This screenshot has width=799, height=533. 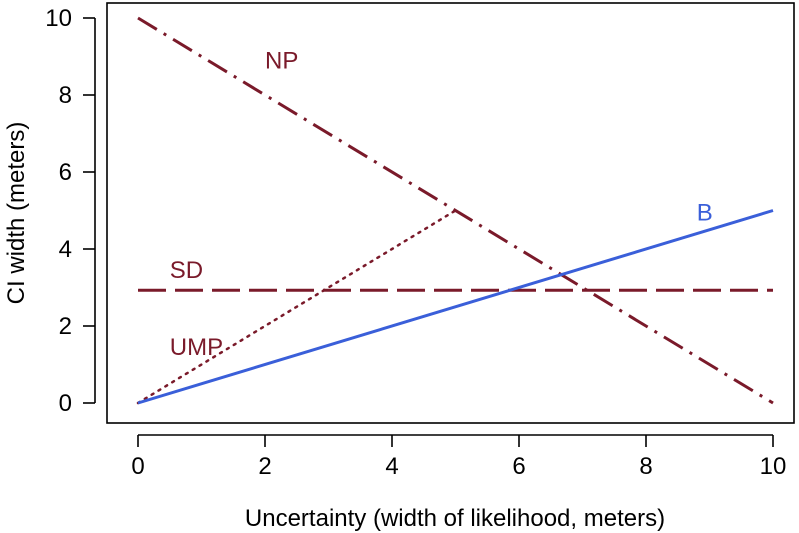 I want to click on series-label-ump: UMP, so click(x=196, y=347).